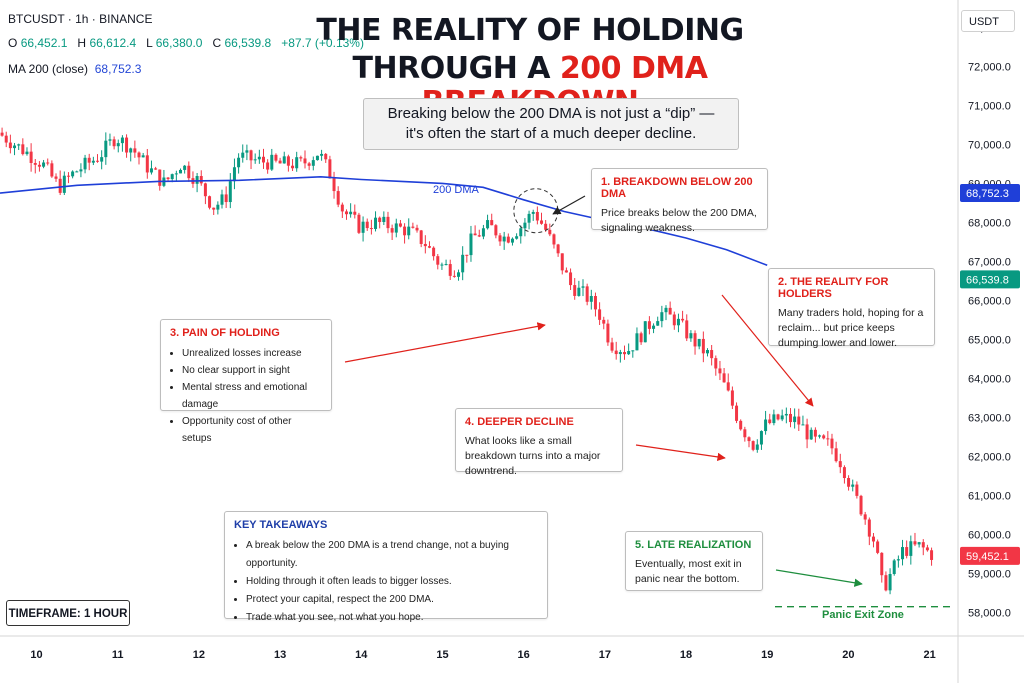  What do you see at coordinates (989, 418) in the screenshot?
I see `price-tick-label: 63,000.0` at bounding box center [989, 418].